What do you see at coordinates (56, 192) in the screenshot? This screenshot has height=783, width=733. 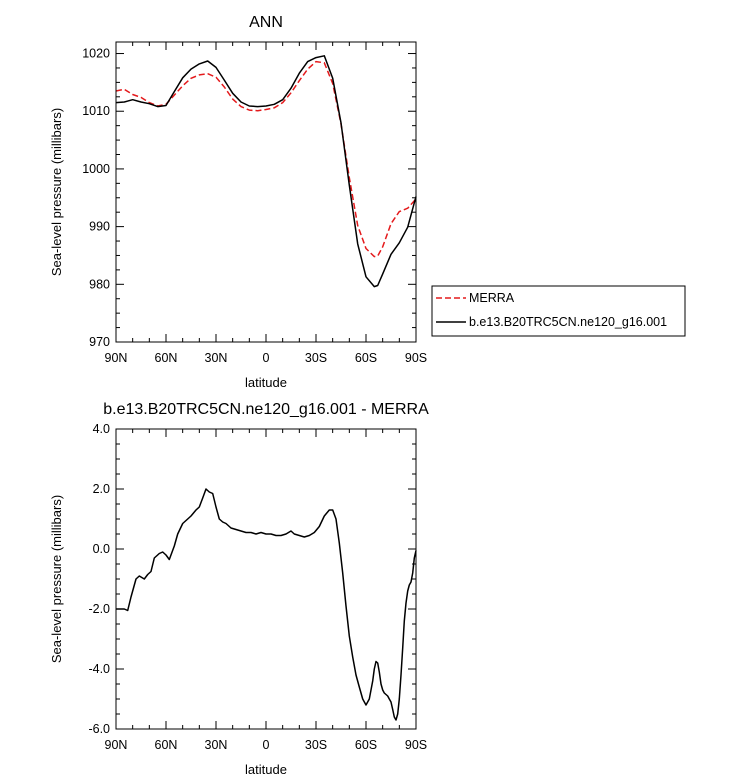 I see `top-chart-y-axis-label: Sea-level pressure (millibars)` at bounding box center [56, 192].